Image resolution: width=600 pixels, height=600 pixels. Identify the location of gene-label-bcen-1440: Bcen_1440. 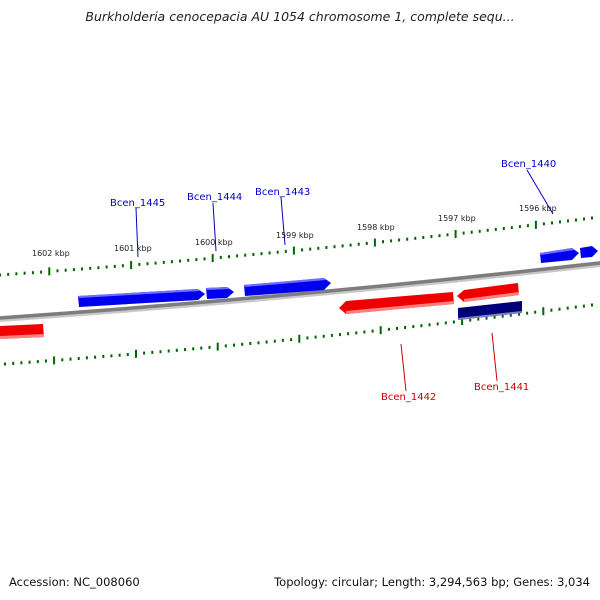
(528, 164).